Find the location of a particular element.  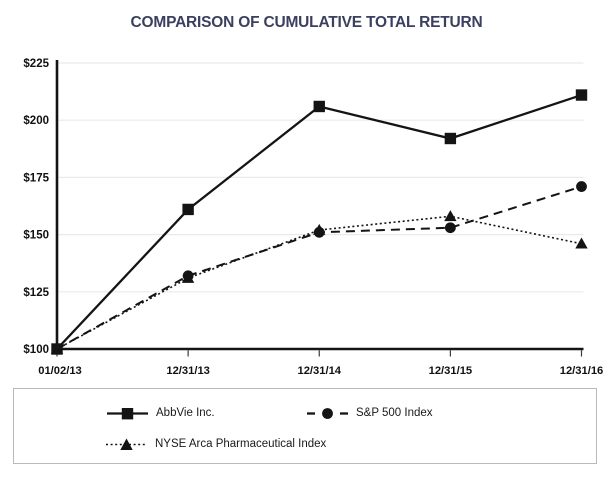

x-tick-label: 01/02/13 is located at coordinates (60, 371).